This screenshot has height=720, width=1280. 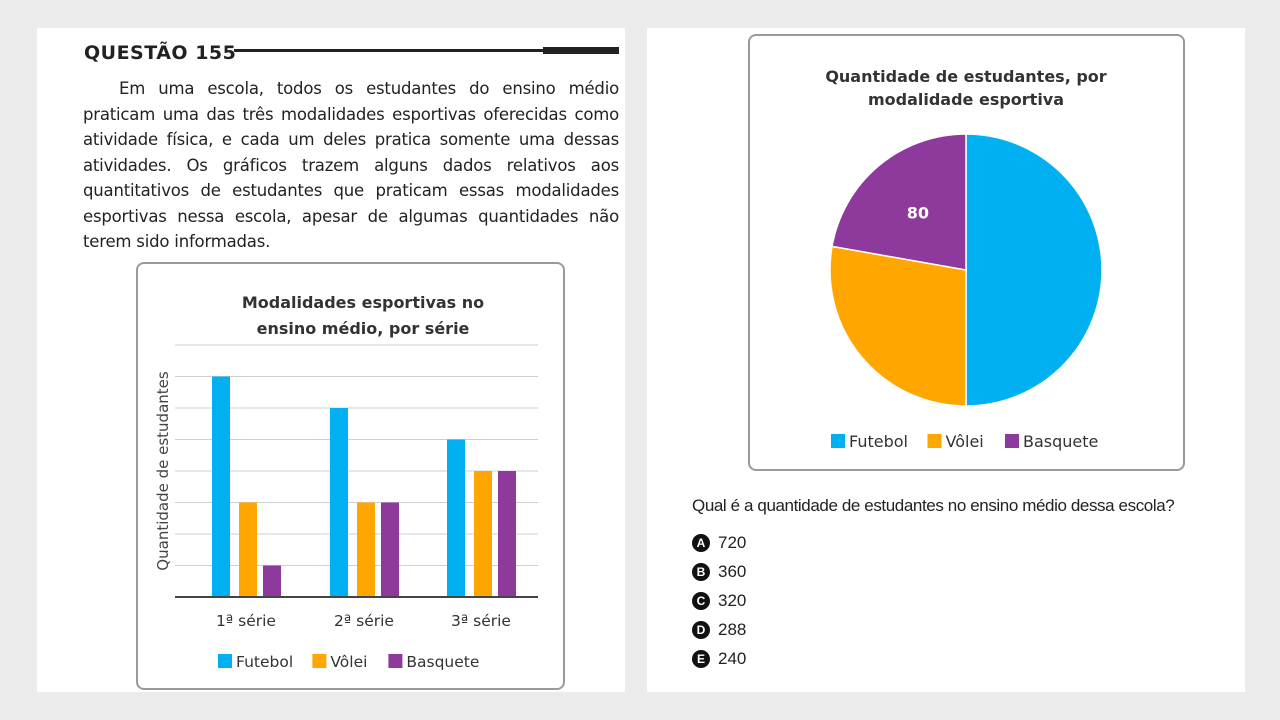 I want to click on title-rule, so click(x=426, y=50).